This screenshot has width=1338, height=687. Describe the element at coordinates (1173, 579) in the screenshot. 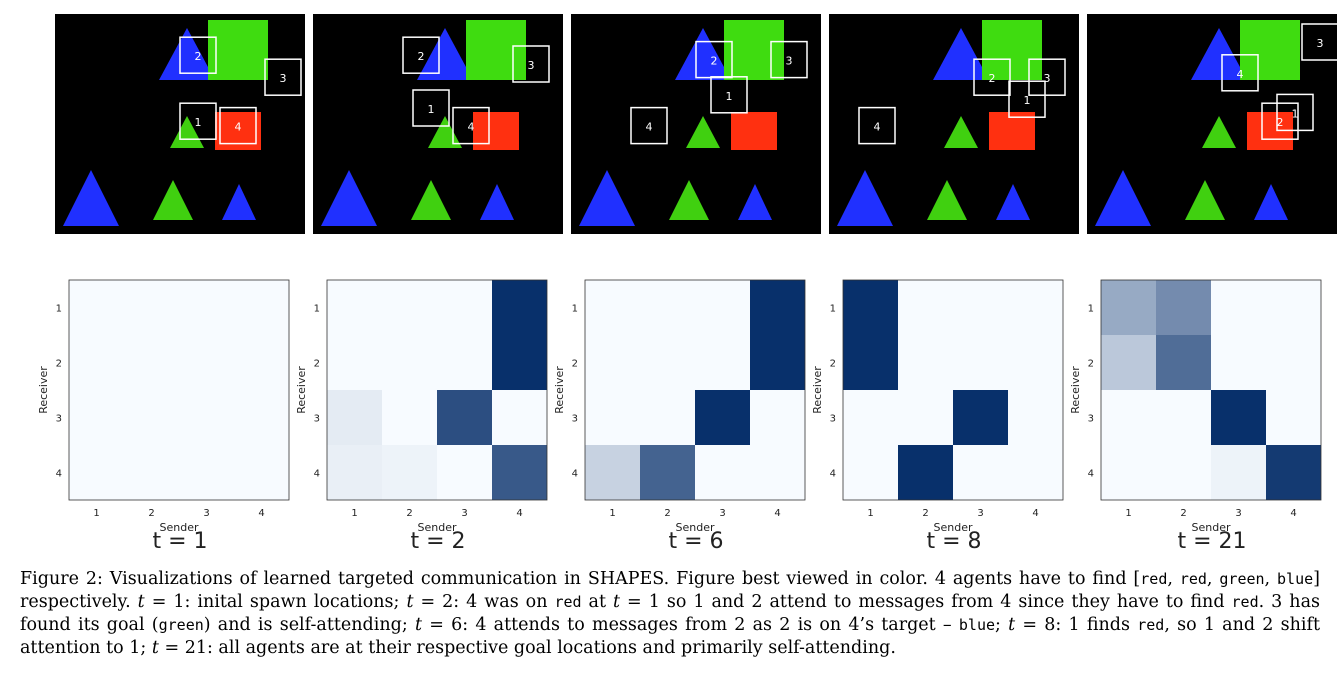

I see `caption-text: ,` at that location.